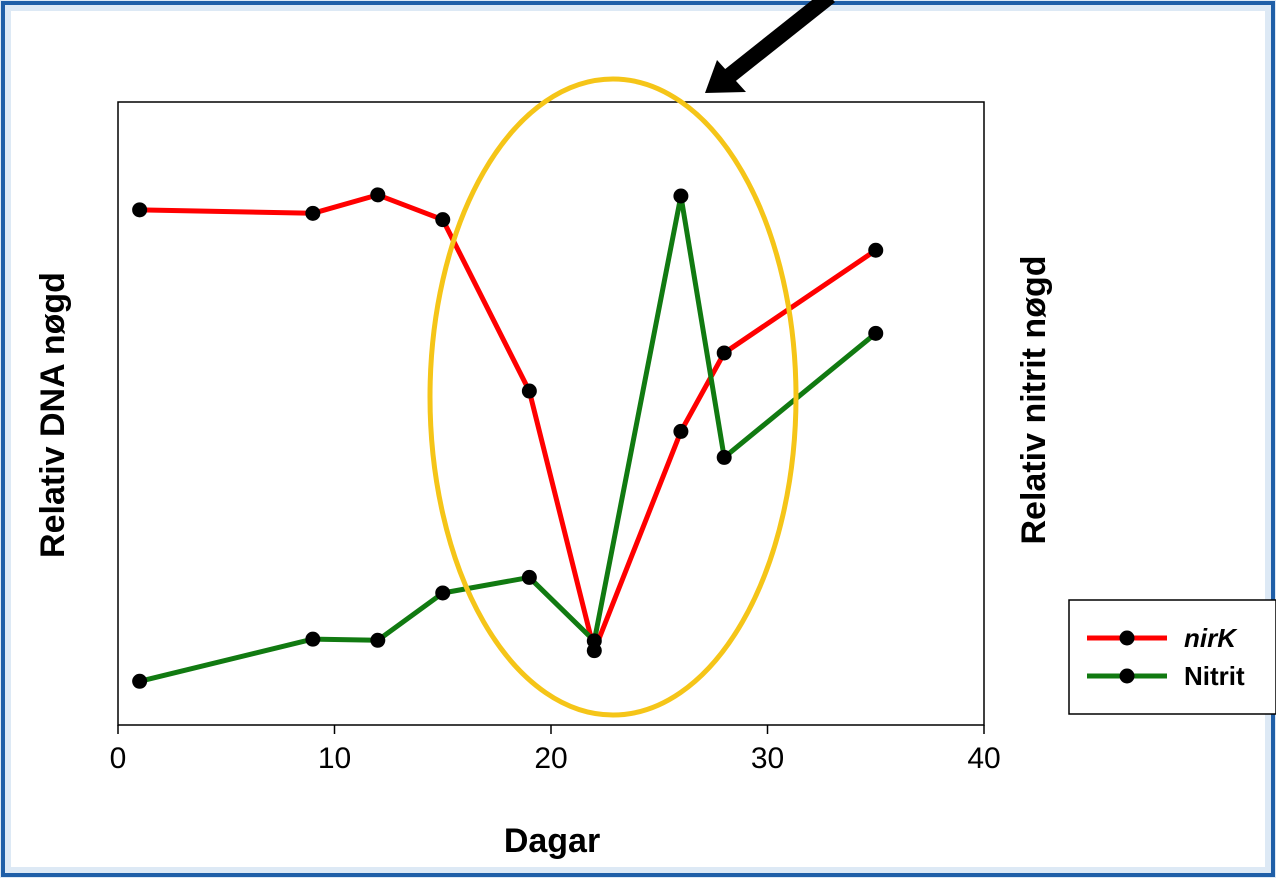  What do you see at coordinates (551, 729) in the screenshot?
I see `x-axis-ticks` at bounding box center [551, 729].